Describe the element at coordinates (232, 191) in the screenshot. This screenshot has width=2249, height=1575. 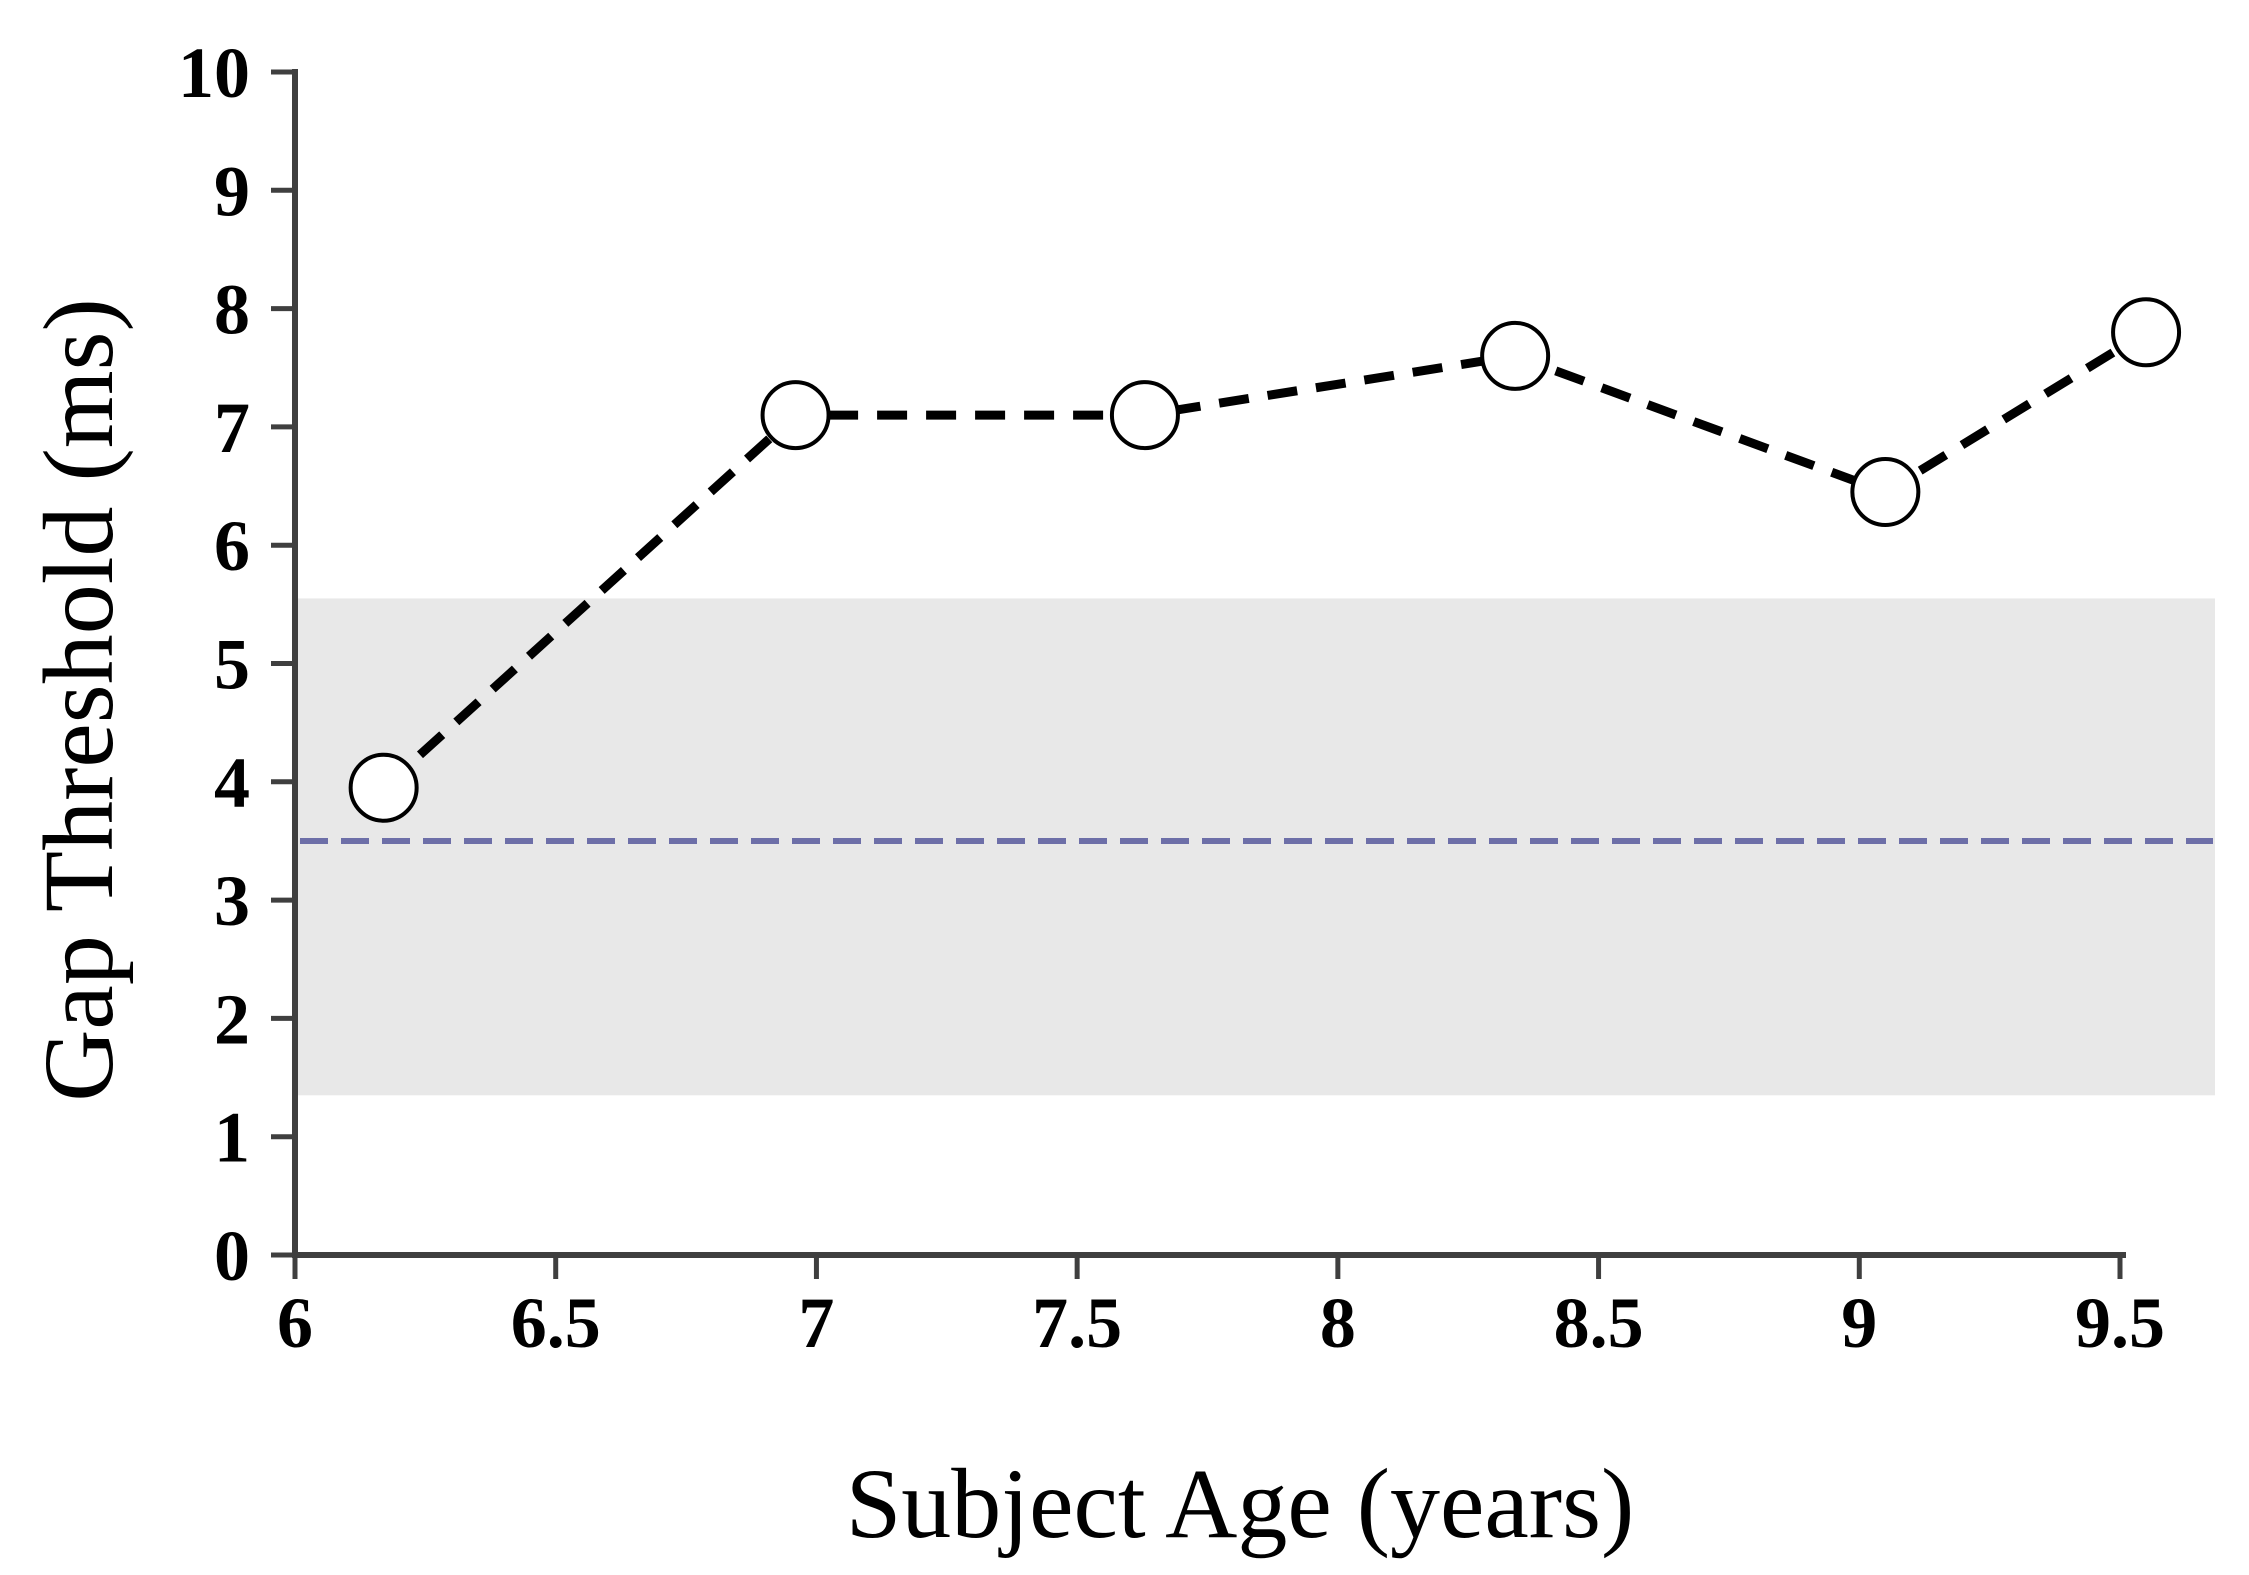
I see `y-tick-label: 9` at that location.